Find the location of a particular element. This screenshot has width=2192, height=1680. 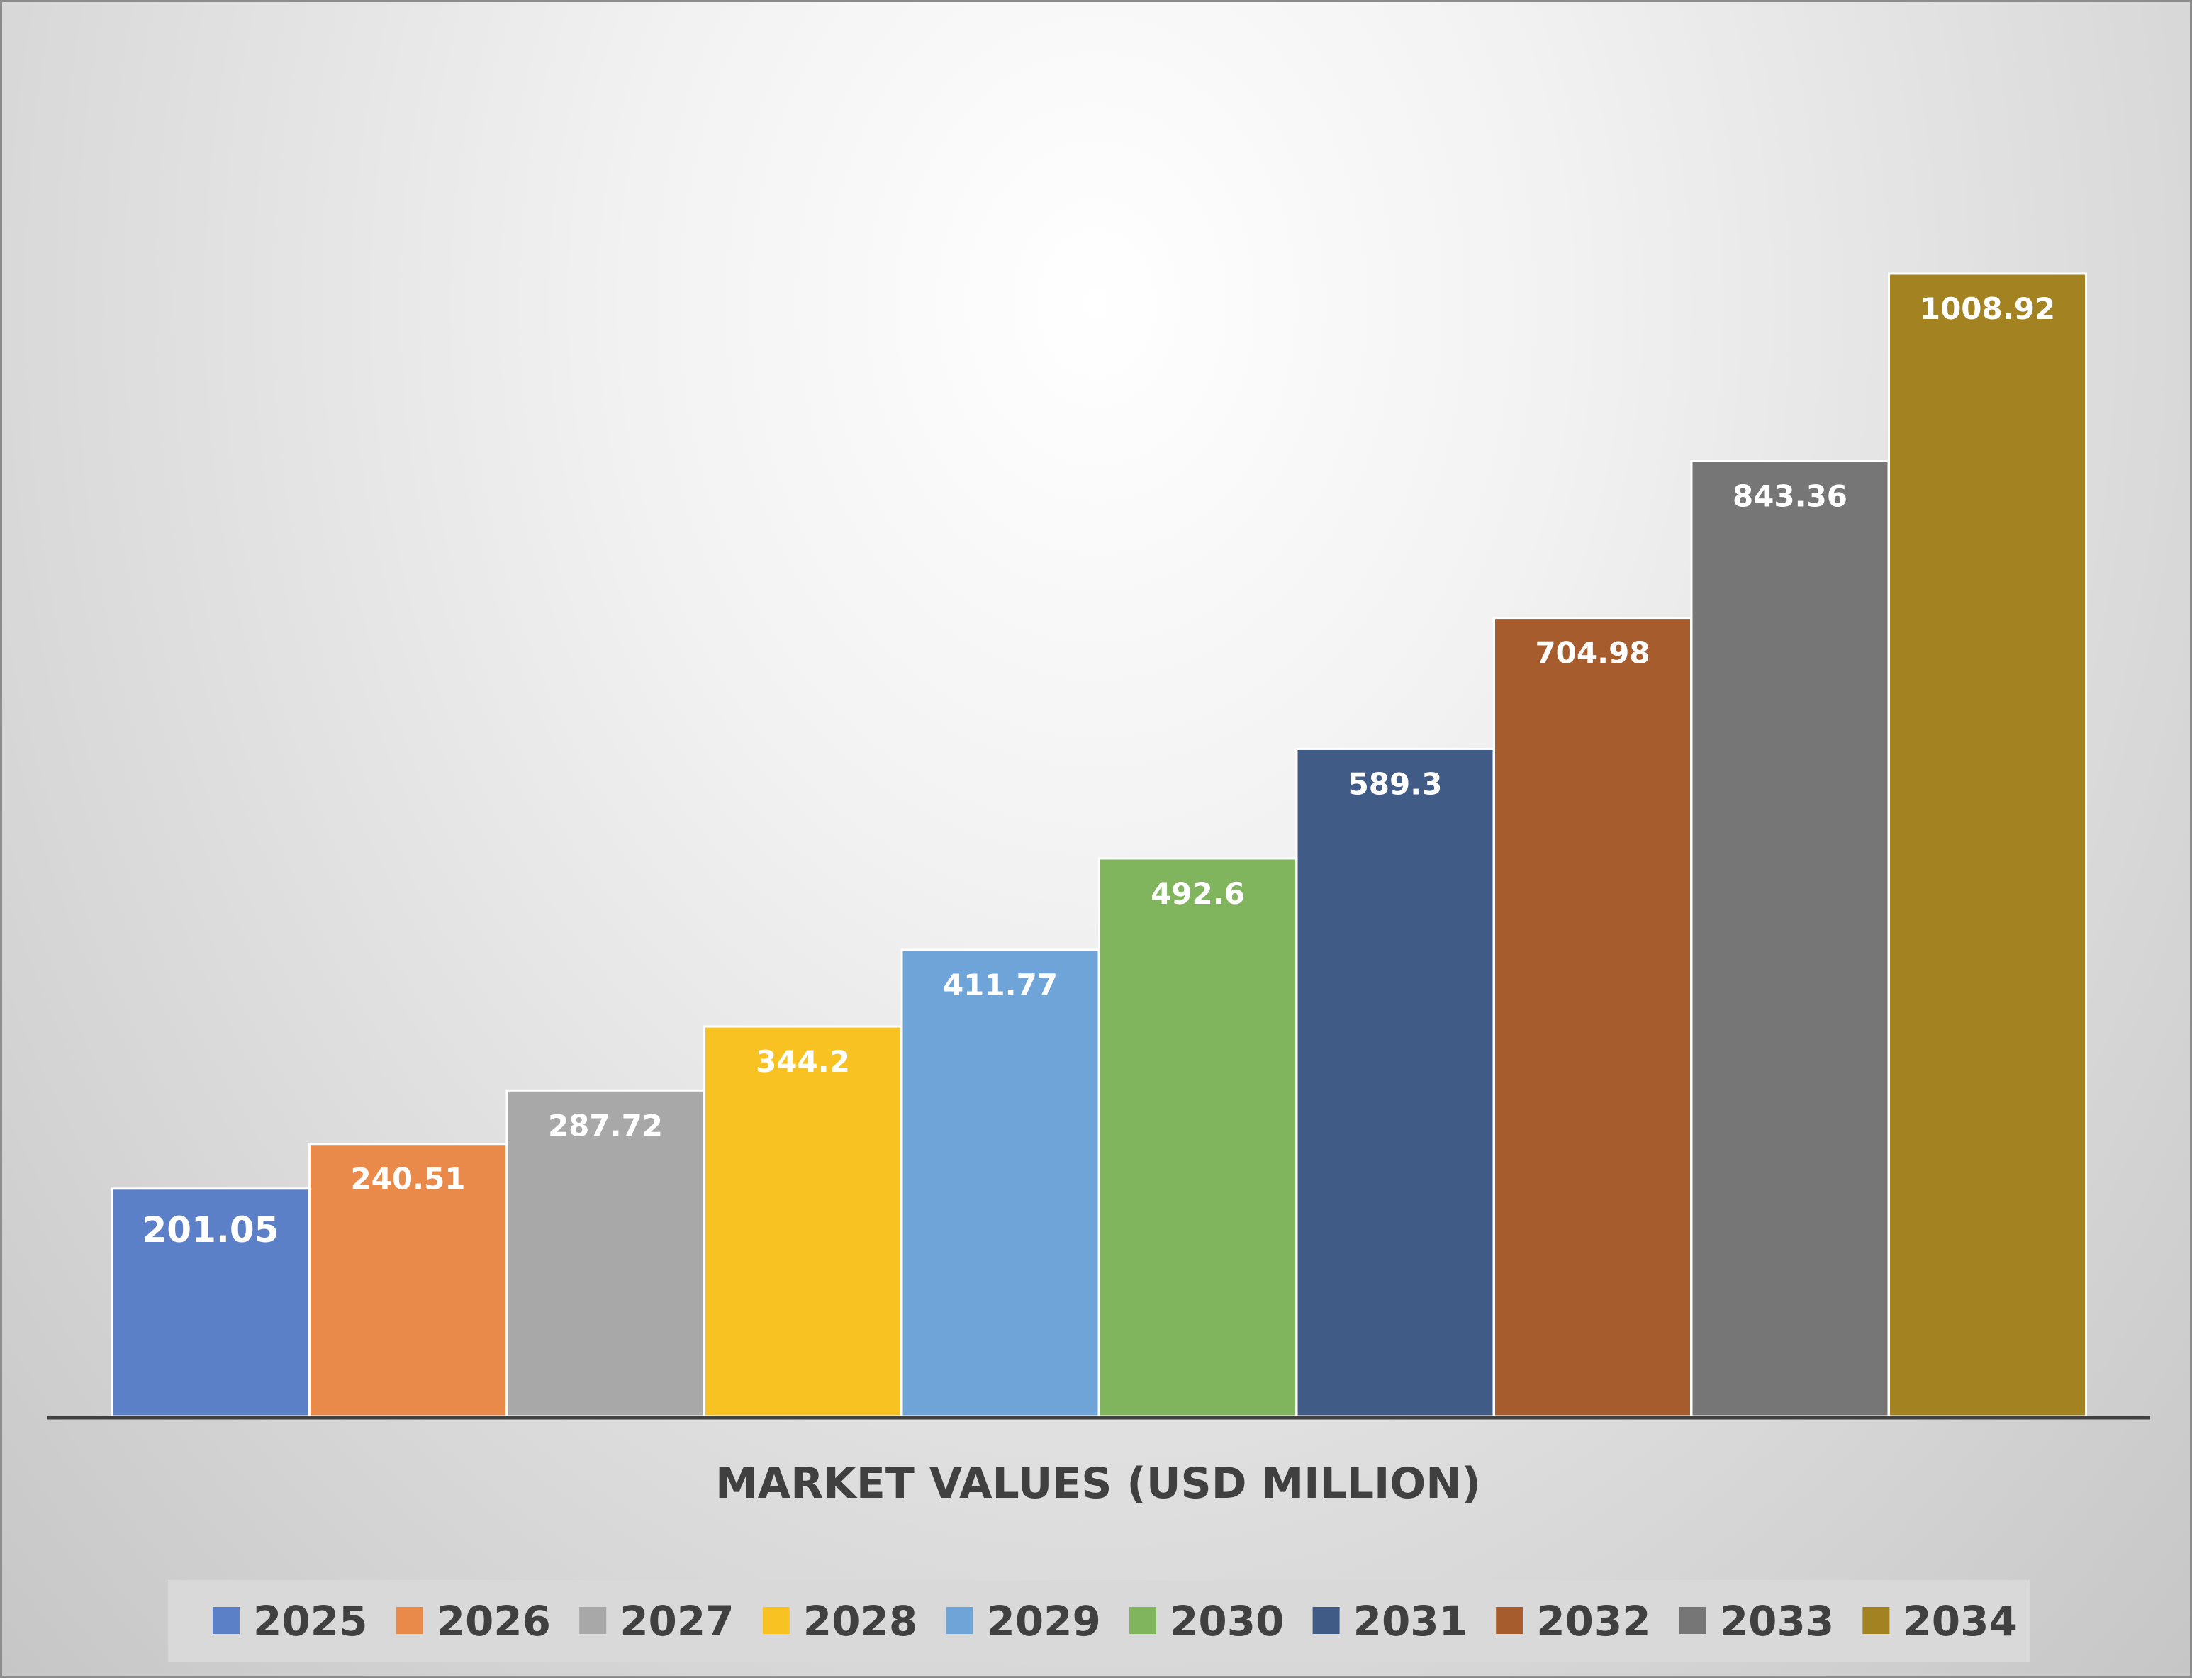

data-label-2029: 411.77 is located at coordinates (1000, 985).